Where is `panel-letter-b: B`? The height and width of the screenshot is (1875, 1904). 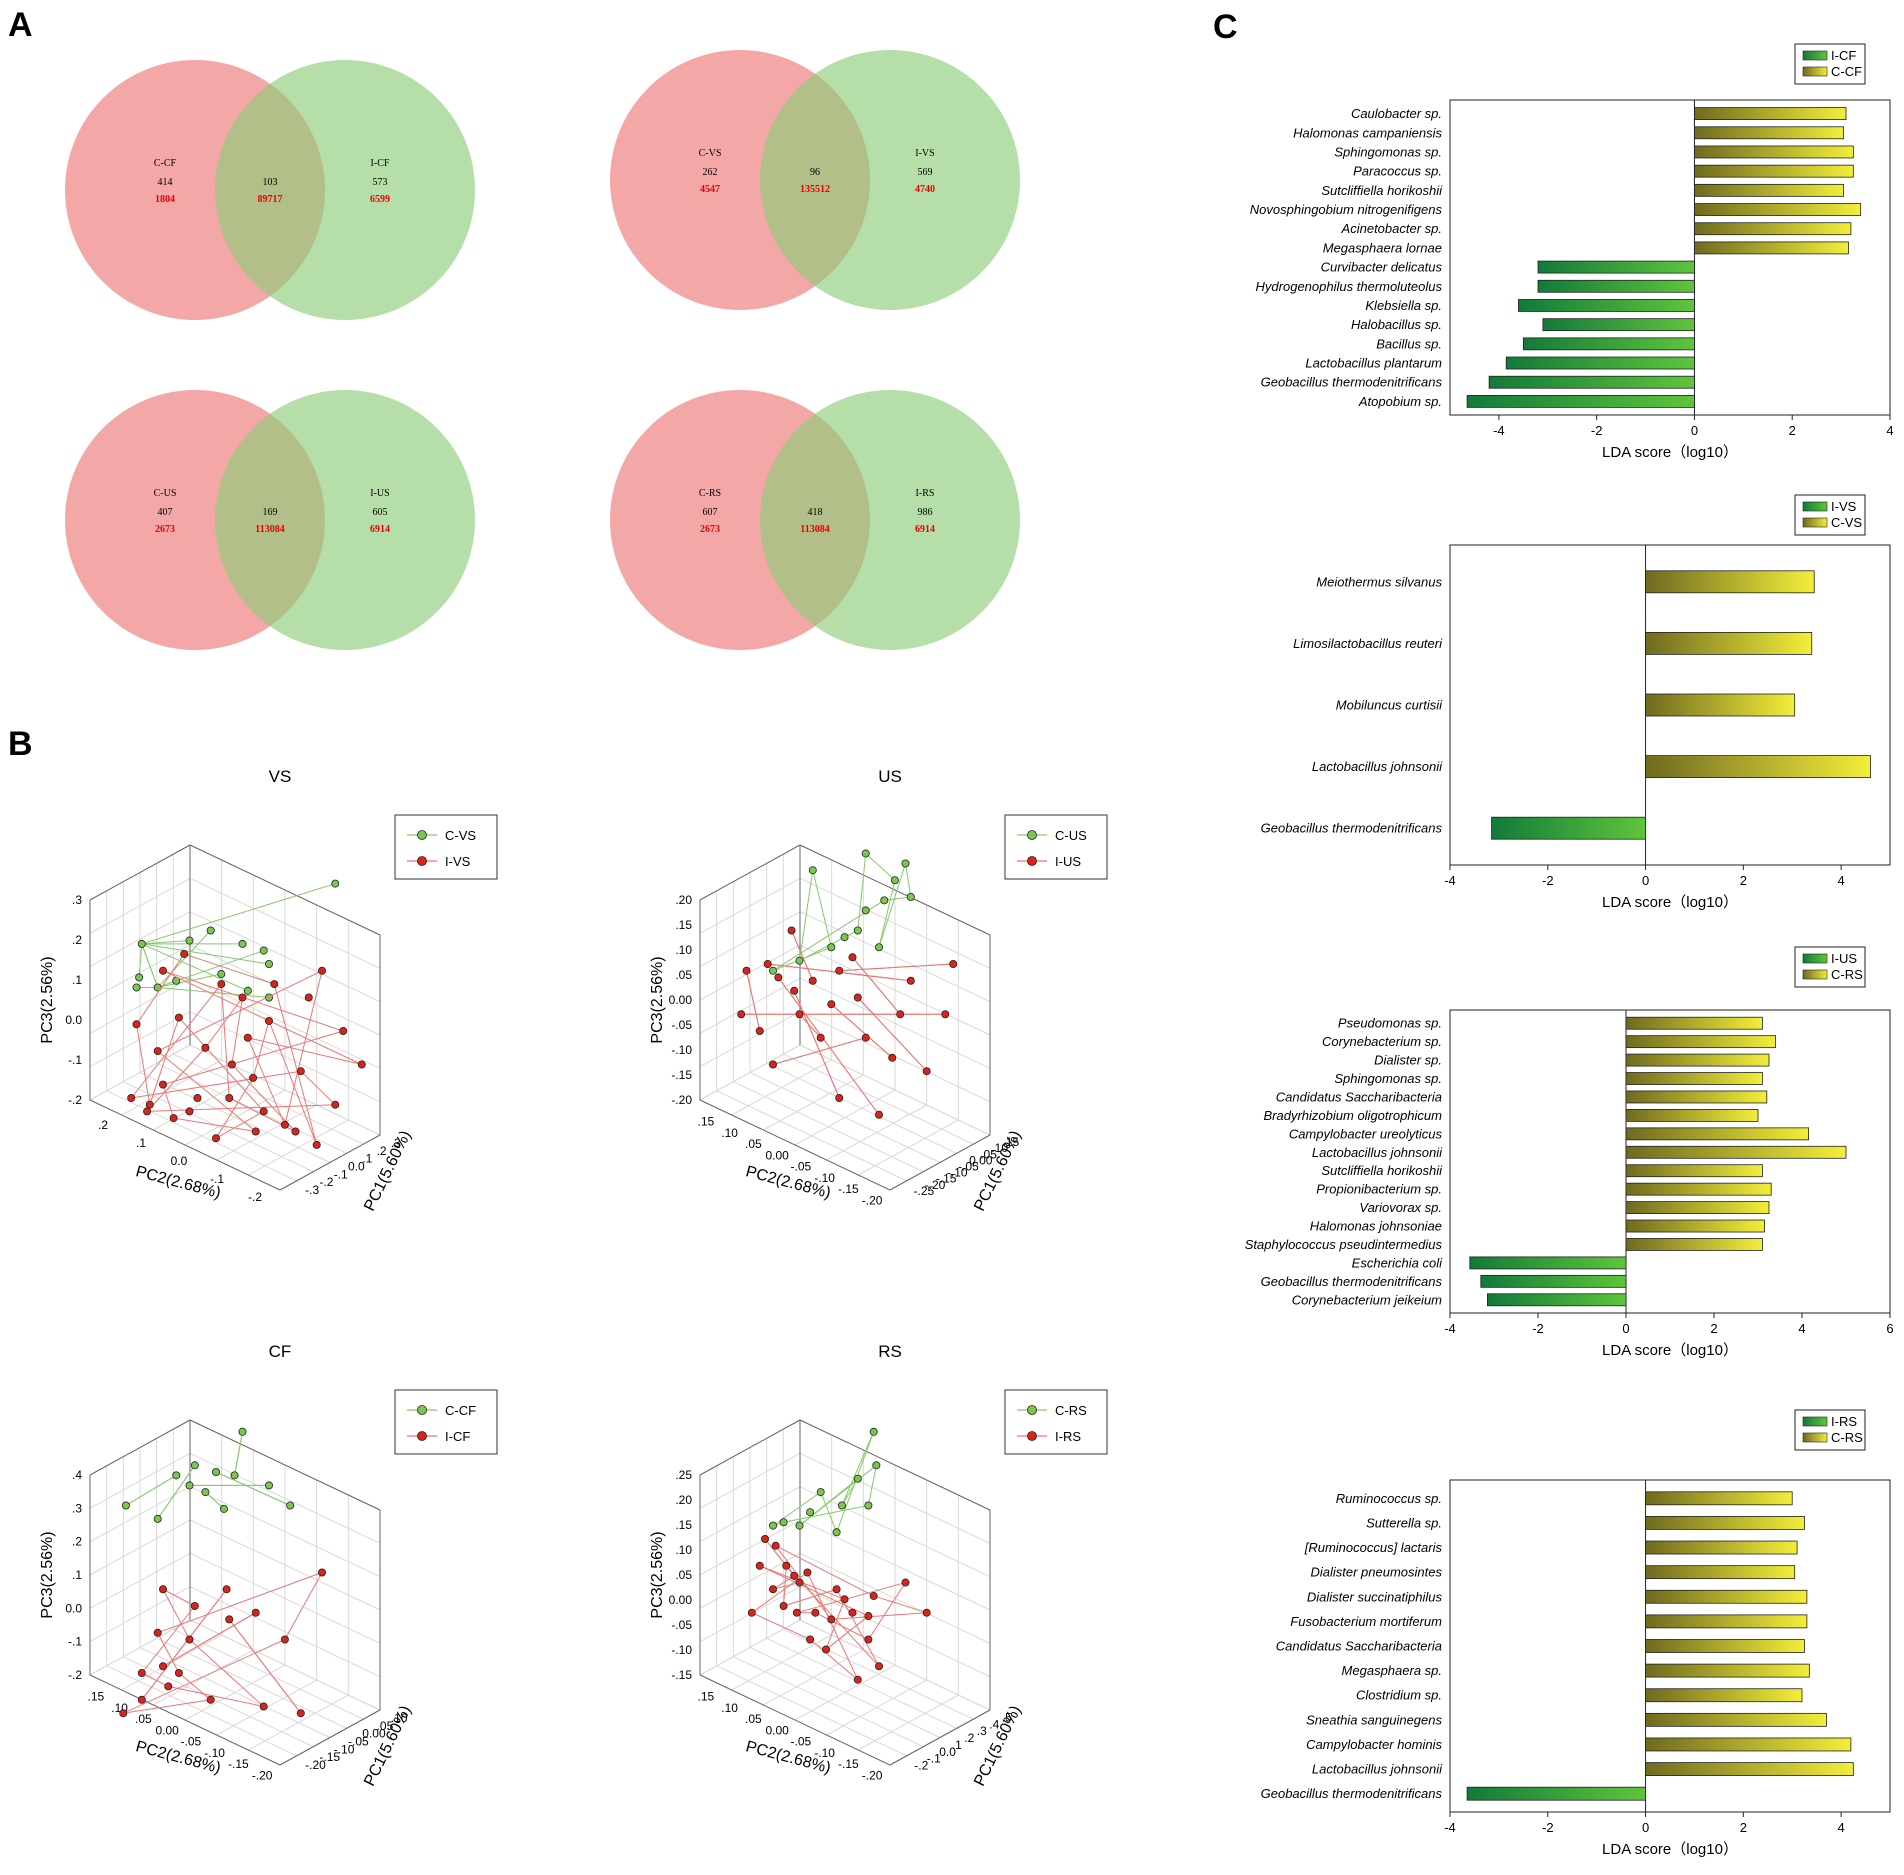 panel-letter-b: B is located at coordinates (20, 744).